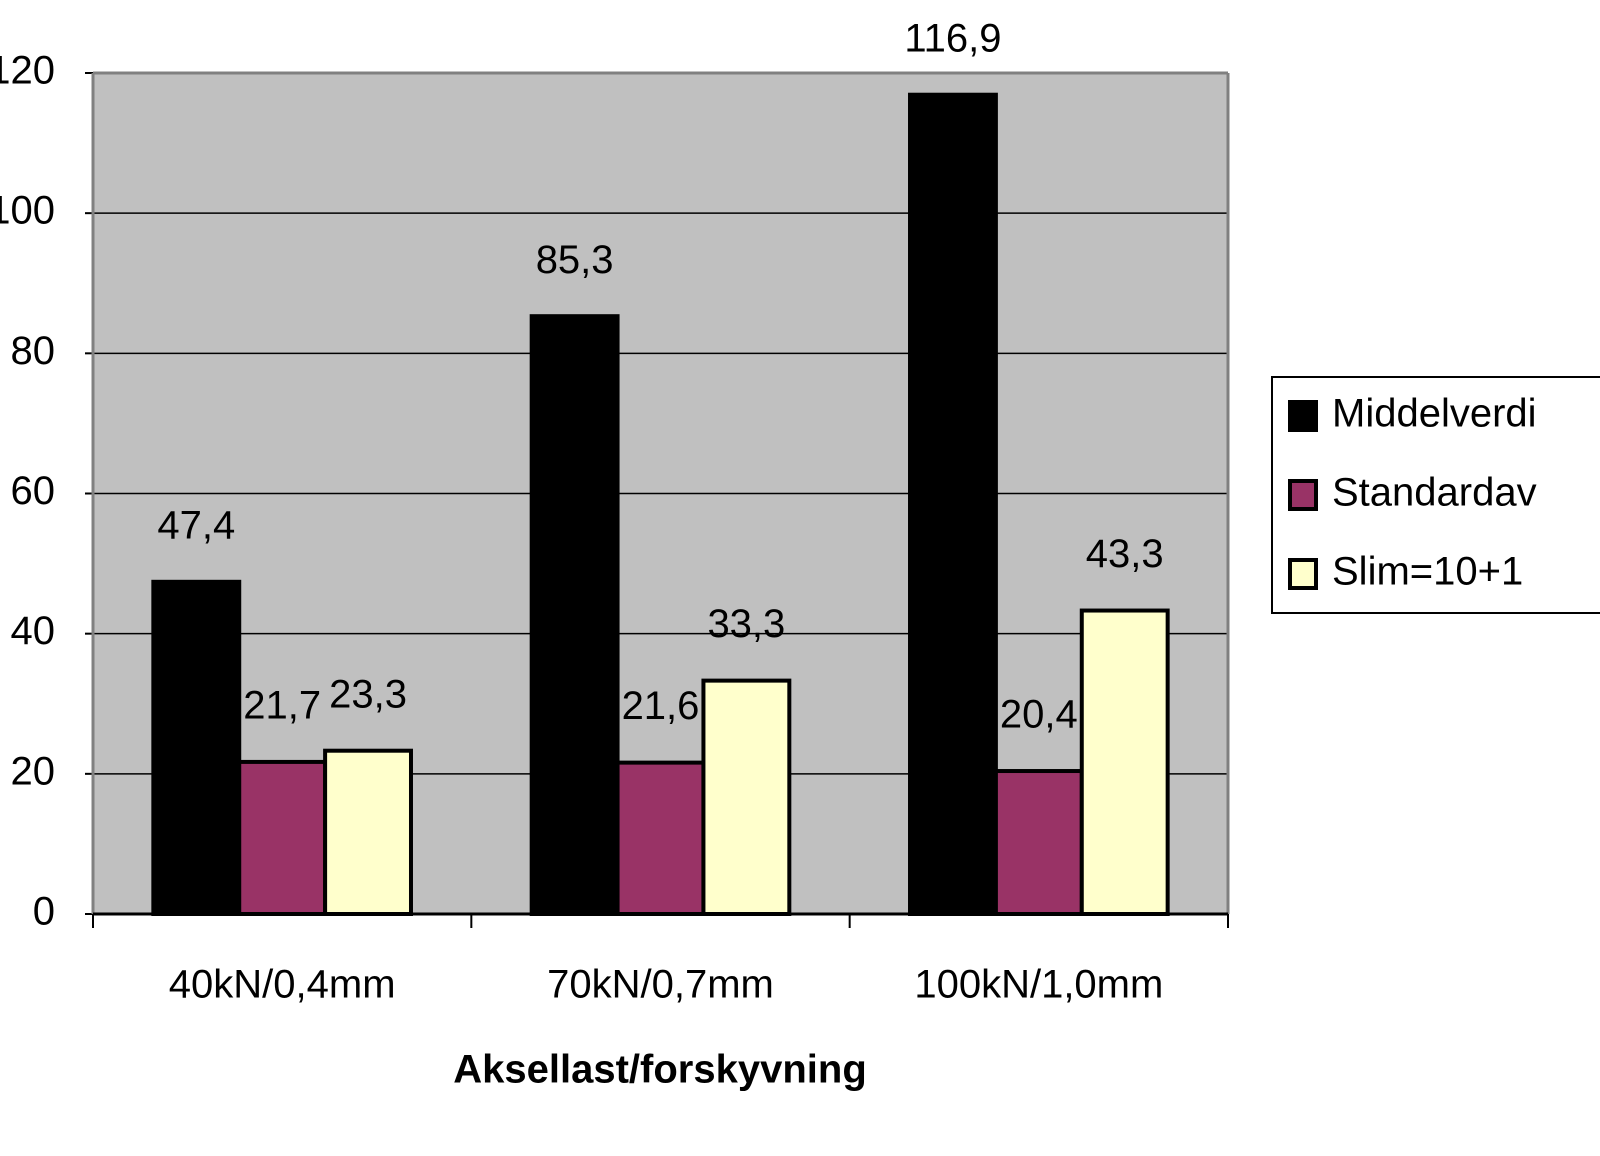 This screenshot has width=1600, height=1156. I want to click on legend-label: Slim=10+1, so click(1427, 572).